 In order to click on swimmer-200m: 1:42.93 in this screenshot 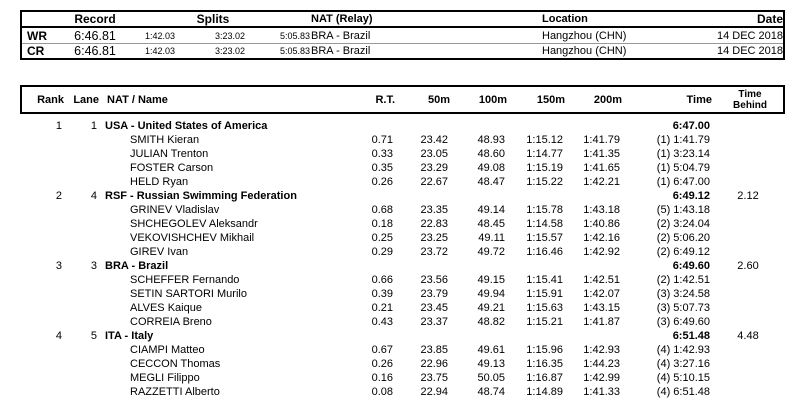, I will do `click(601, 350)`.